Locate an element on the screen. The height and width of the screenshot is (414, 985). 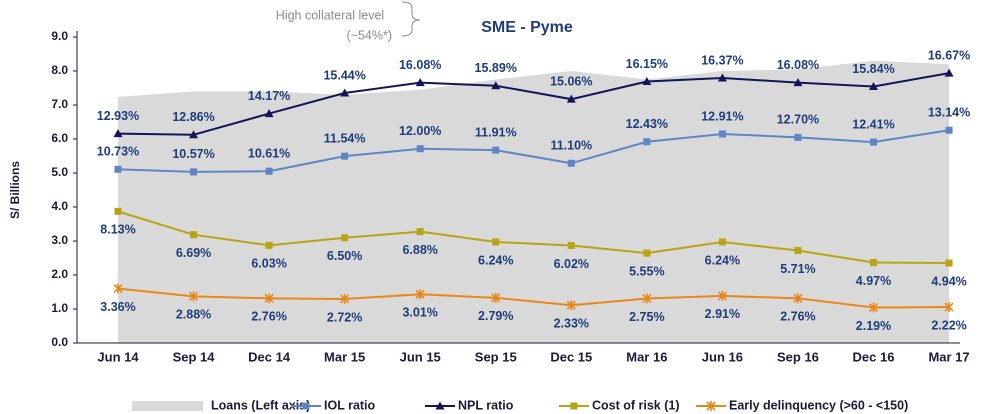
data-label: 12.70% is located at coordinates (798, 120).